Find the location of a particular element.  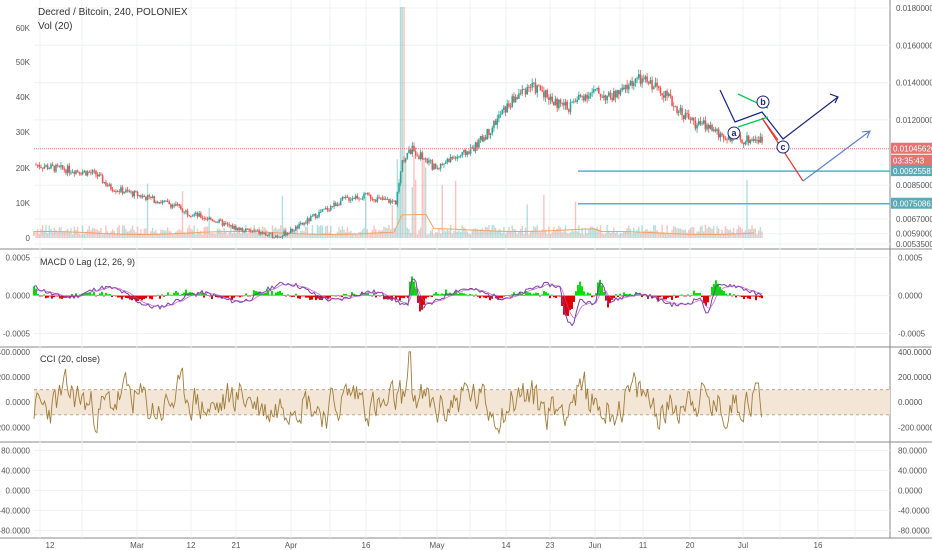

target-line is located at coordinates (836, 156).